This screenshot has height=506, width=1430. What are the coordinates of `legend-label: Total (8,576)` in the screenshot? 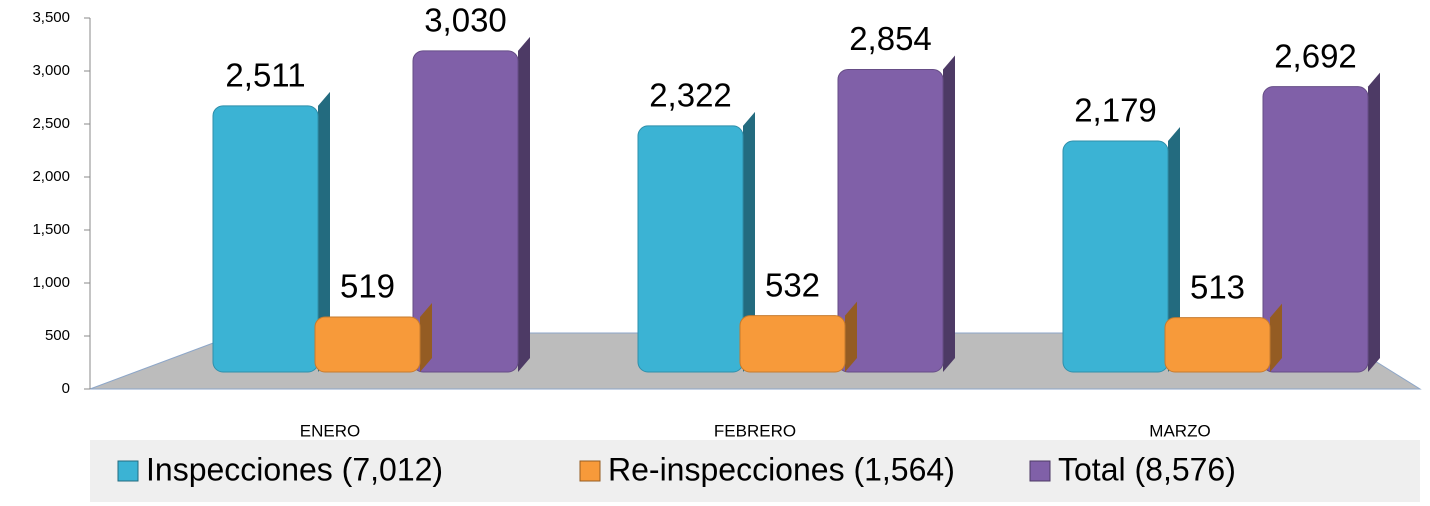 It's located at (1147, 469).